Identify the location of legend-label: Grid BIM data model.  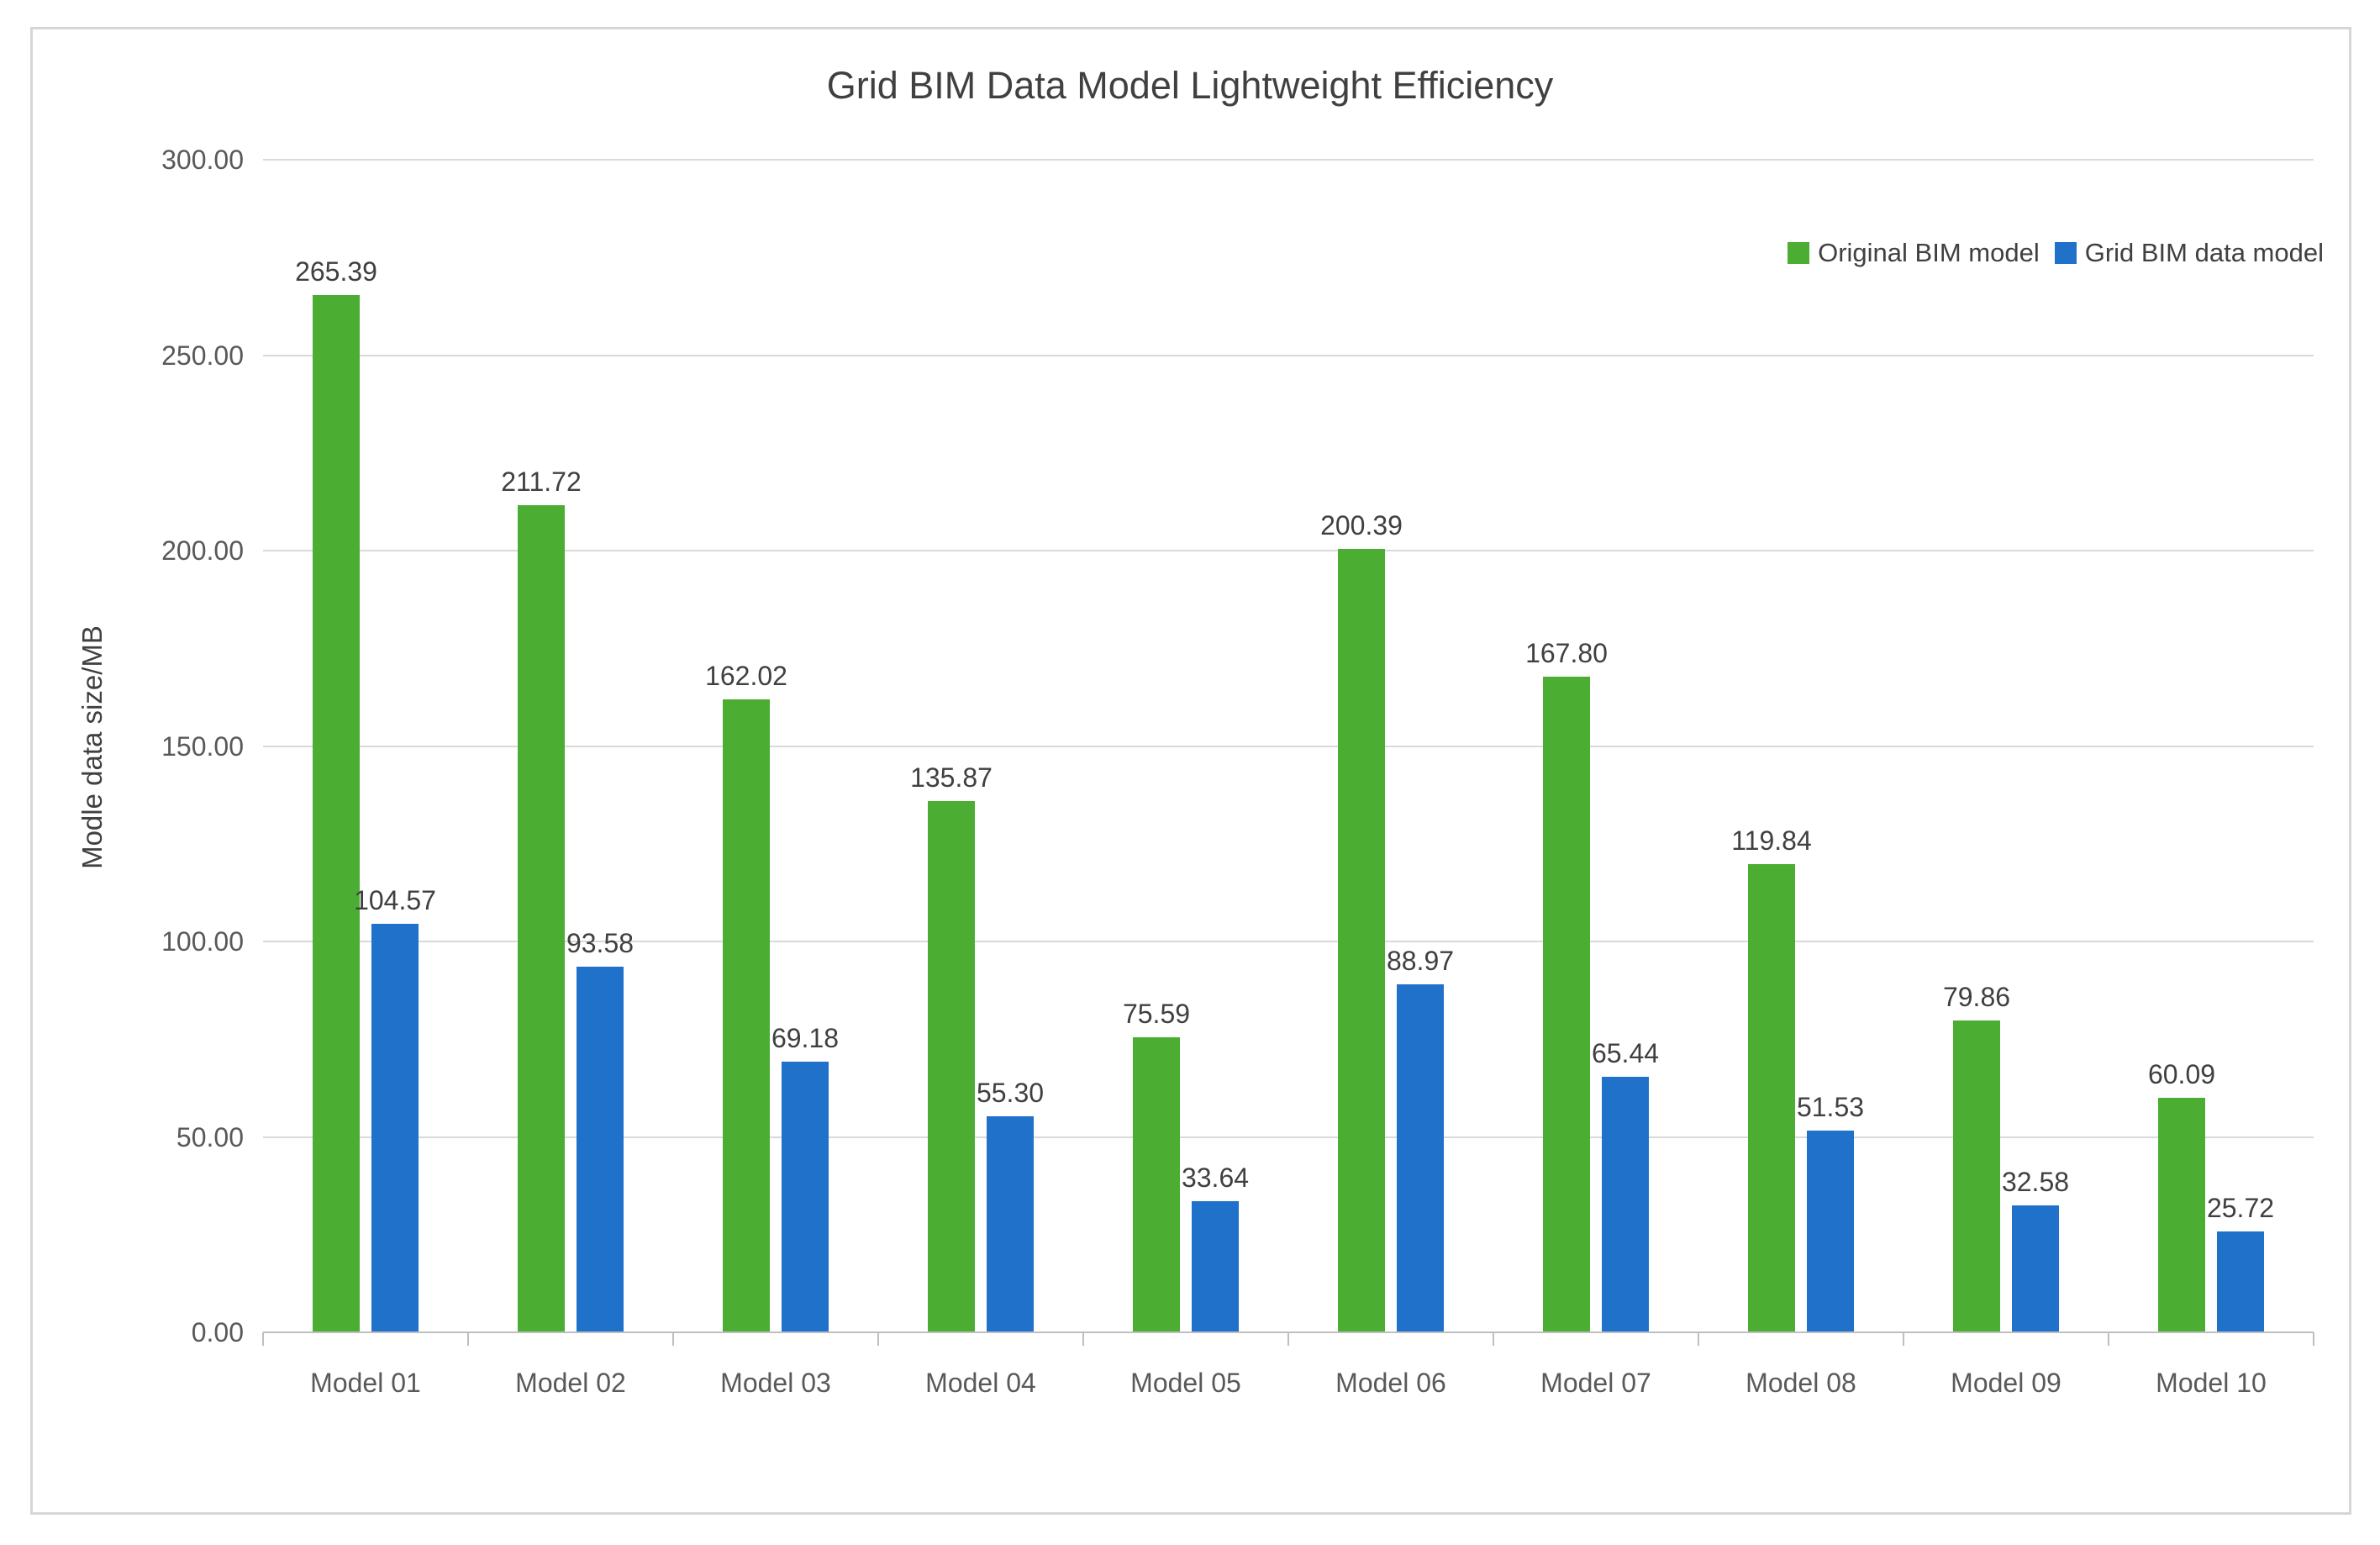
(2204, 253).